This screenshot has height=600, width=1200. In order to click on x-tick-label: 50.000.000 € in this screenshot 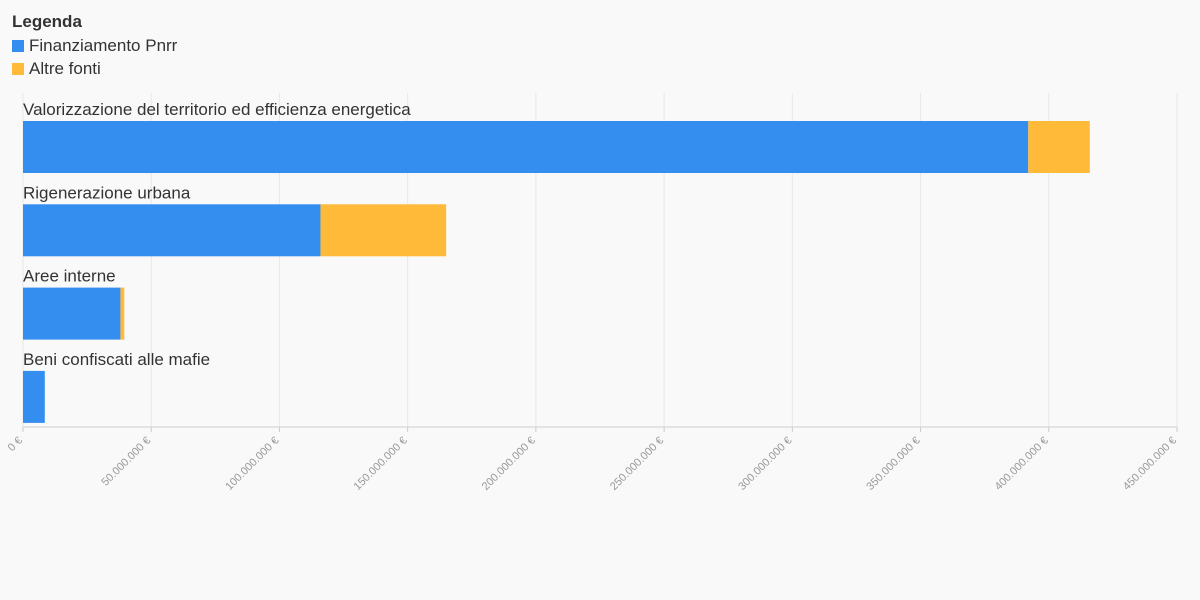, I will do `click(126, 462)`.